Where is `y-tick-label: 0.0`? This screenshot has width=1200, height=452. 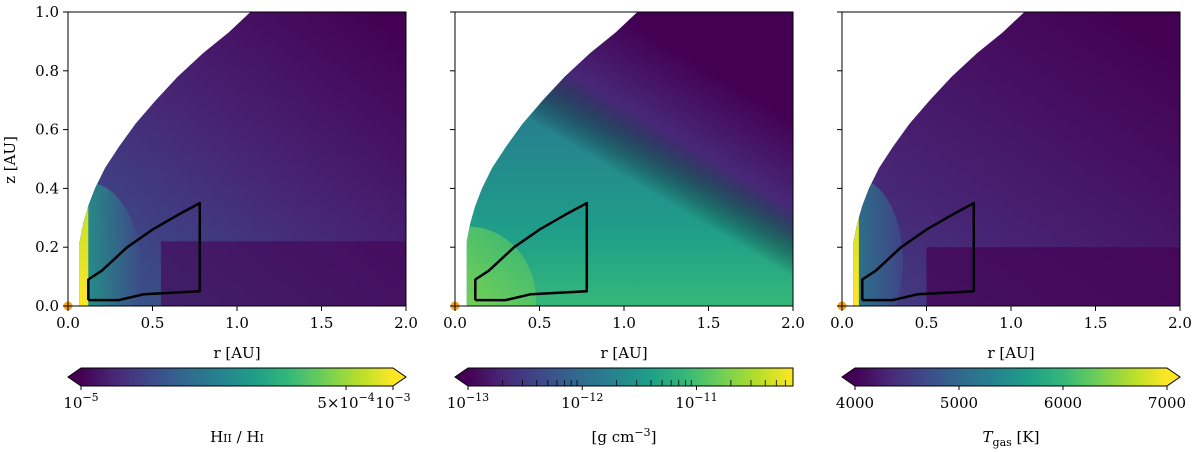
y-tick-label: 0.0 is located at coordinates (47, 306).